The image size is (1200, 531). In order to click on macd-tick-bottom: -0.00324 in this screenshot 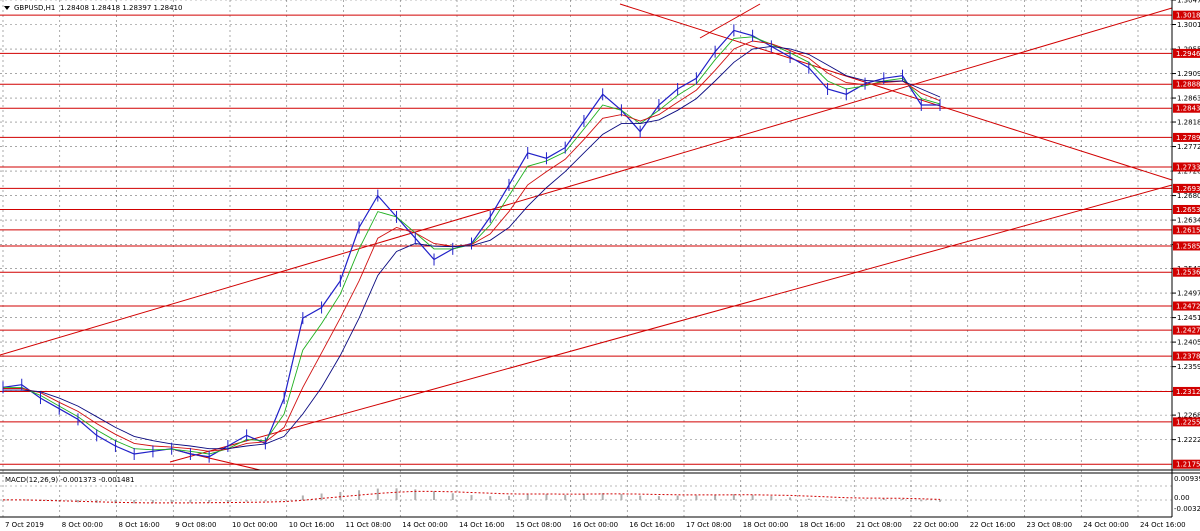, I will do `click(1187, 509)`.